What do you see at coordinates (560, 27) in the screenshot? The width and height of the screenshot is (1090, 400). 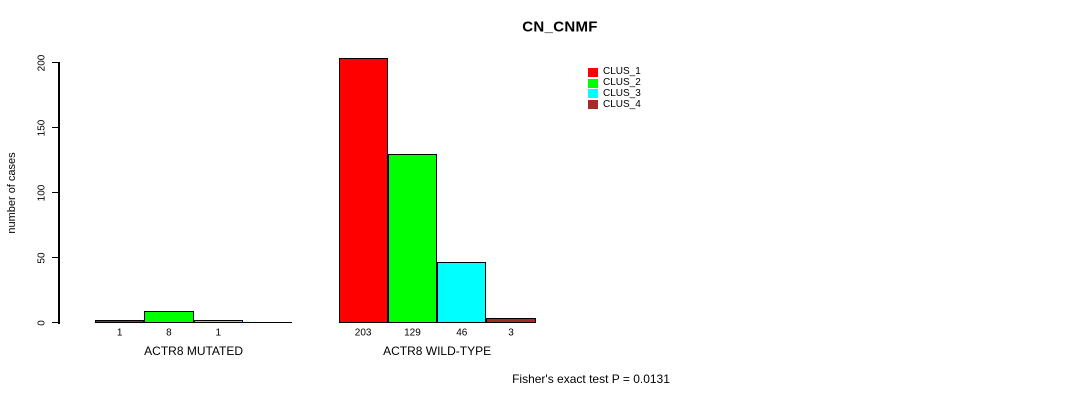 I see `chart-title: CN_CNMF` at bounding box center [560, 27].